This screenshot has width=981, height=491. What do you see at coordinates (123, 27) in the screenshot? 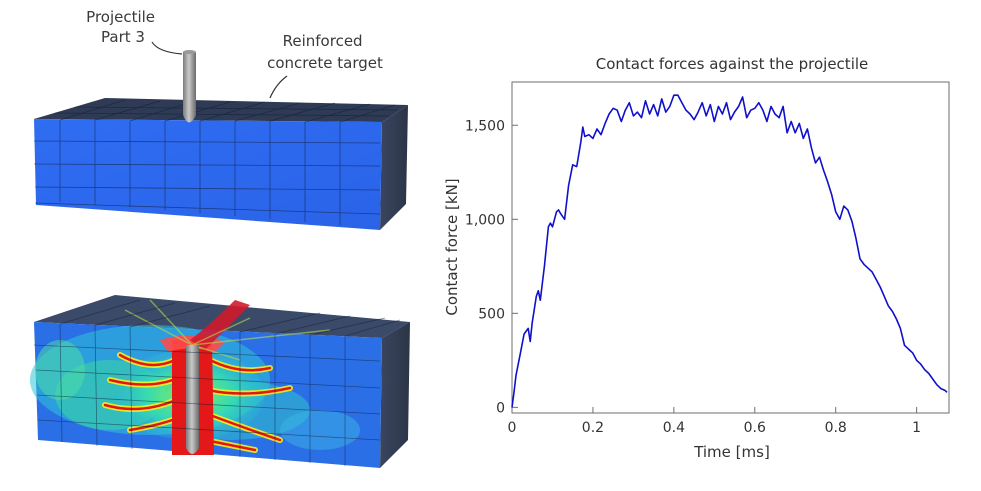
I see `projectile-label: Projectile Part 3` at bounding box center [123, 27].